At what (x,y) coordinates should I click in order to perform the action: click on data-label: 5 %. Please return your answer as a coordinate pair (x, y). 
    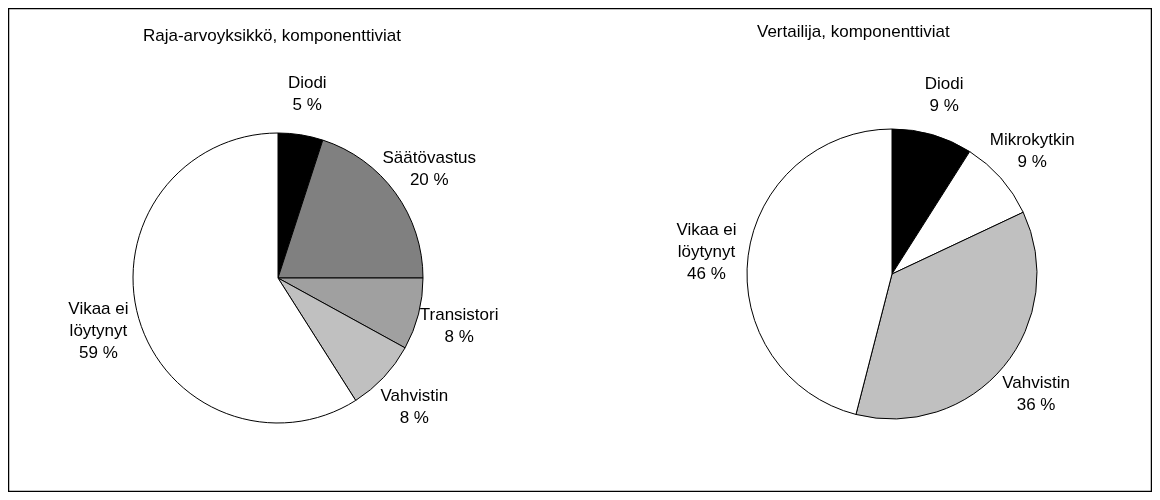
    Looking at the image, I should click on (307, 105).